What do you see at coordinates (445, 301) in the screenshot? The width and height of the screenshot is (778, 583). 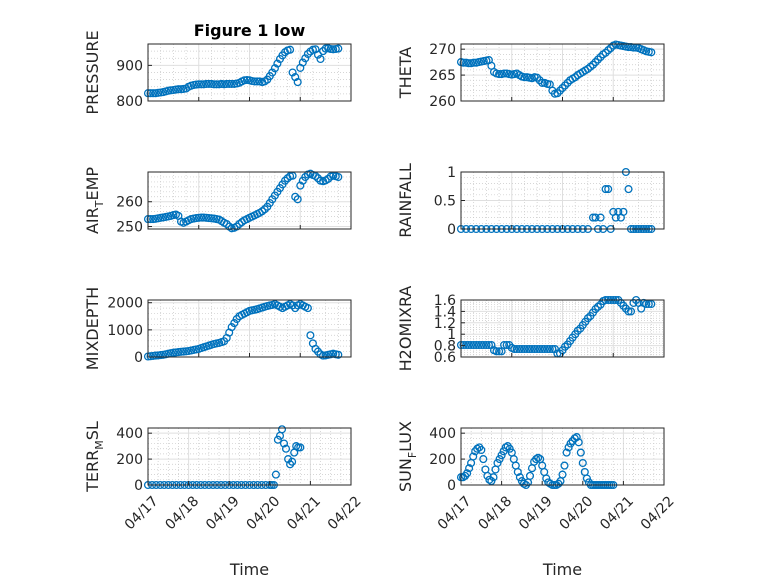 I see `y-tick-label: 1.6` at bounding box center [445, 301].